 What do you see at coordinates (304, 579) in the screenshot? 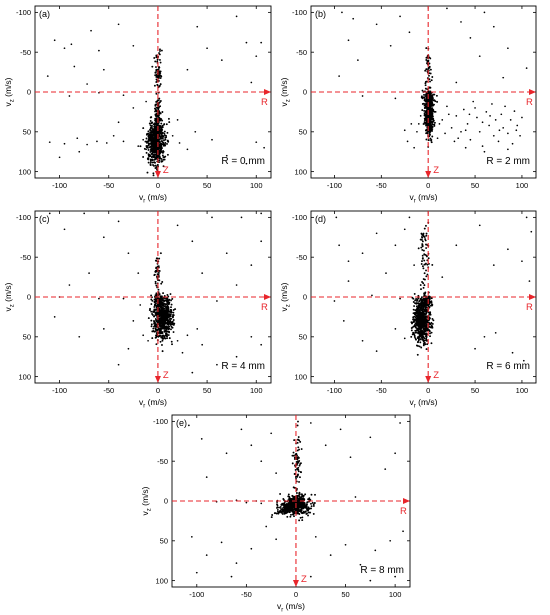
I see `z-direction-label: Z` at bounding box center [304, 579].